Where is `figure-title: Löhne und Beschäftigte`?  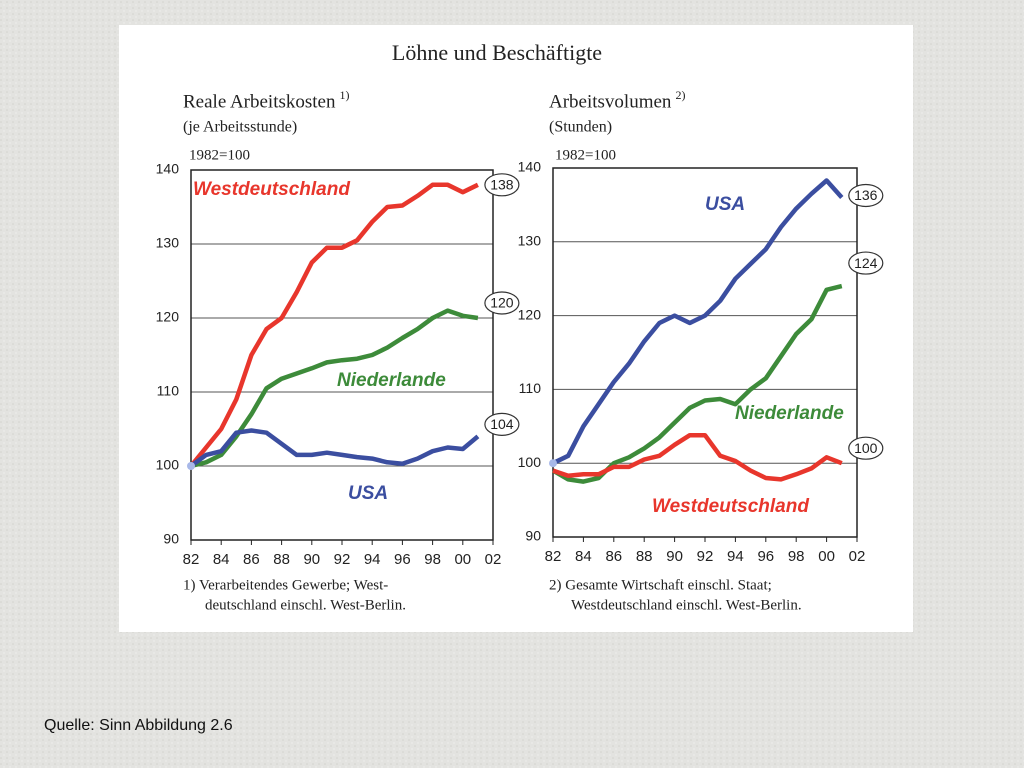
figure-title: Löhne und Beschäftigte is located at coordinates (497, 52).